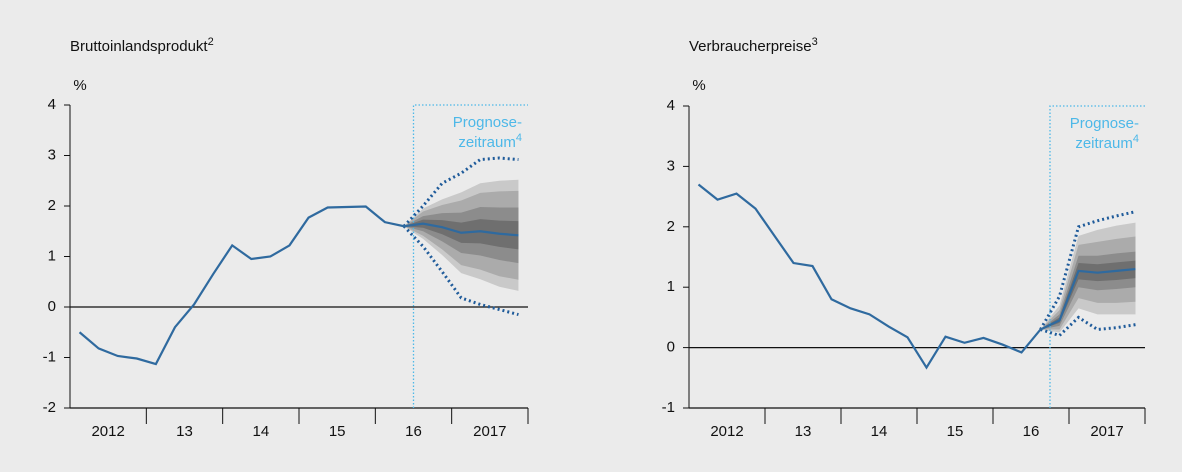 The image size is (1182, 472). What do you see at coordinates (211, 42) in the screenshot?
I see `title-sup: 2` at bounding box center [211, 42].